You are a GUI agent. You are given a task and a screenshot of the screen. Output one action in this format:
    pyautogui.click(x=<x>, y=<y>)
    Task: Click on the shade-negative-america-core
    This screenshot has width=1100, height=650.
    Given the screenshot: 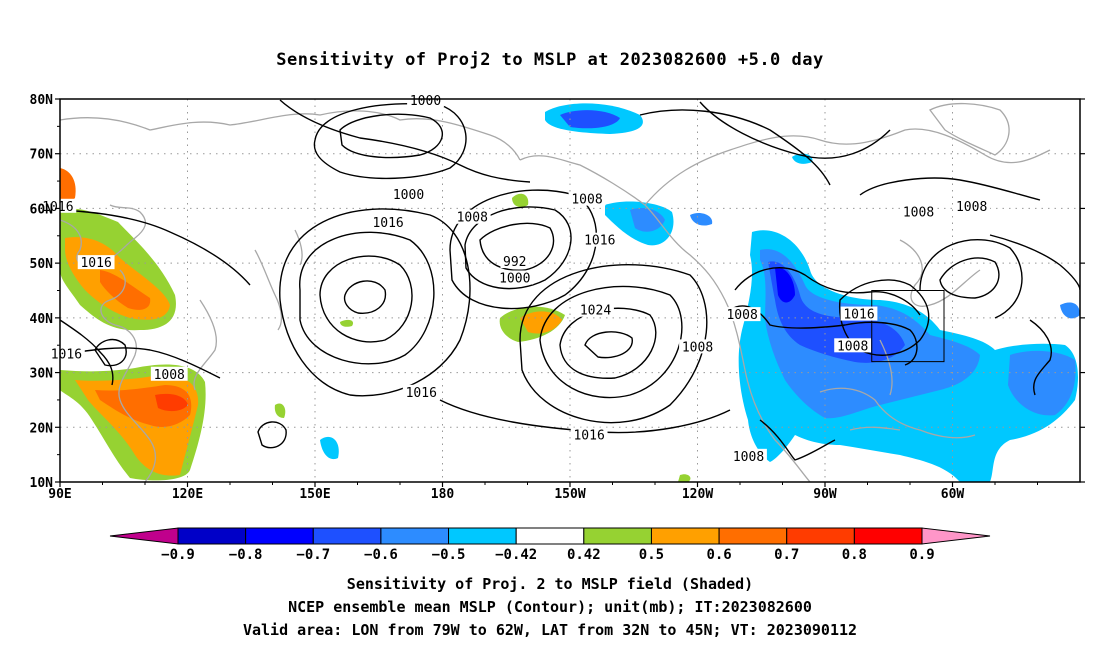 What is the action you would take?
    pyautogui.click(x=836, y=312)
    